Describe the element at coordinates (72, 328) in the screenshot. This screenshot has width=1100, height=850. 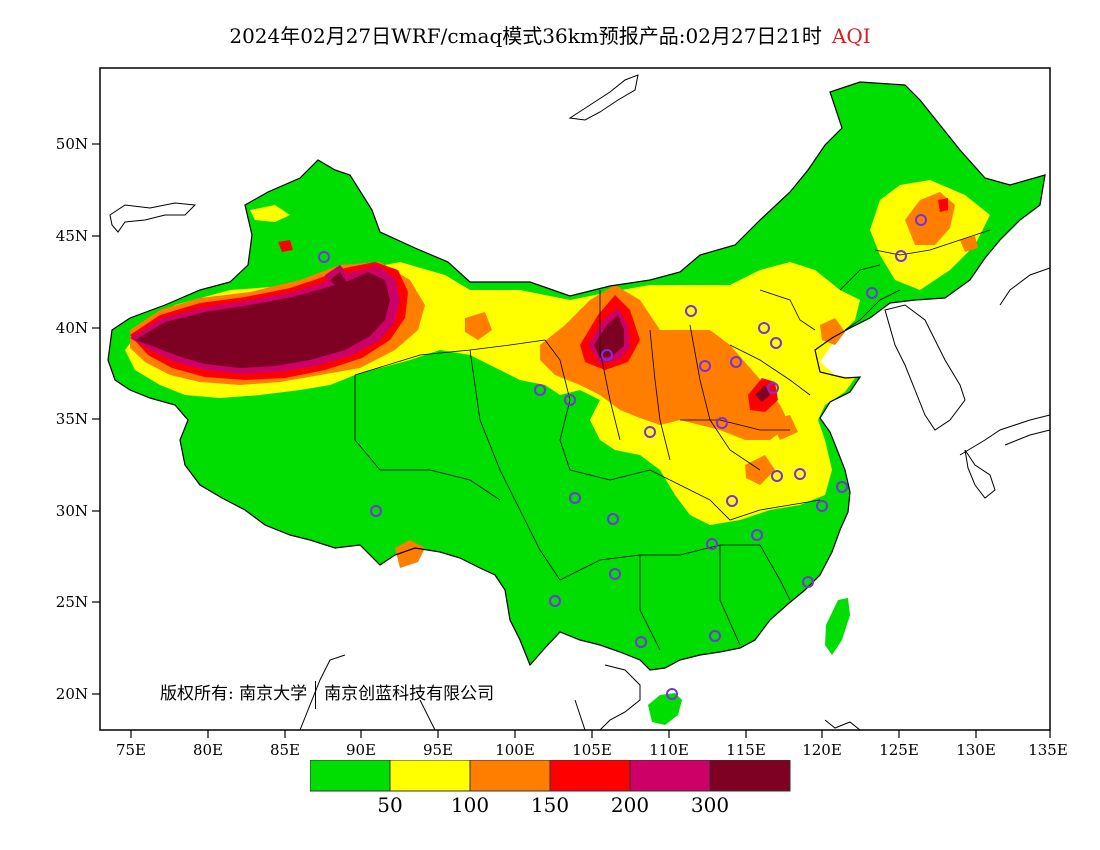
I see `y-tick-label: 40N` at that location.